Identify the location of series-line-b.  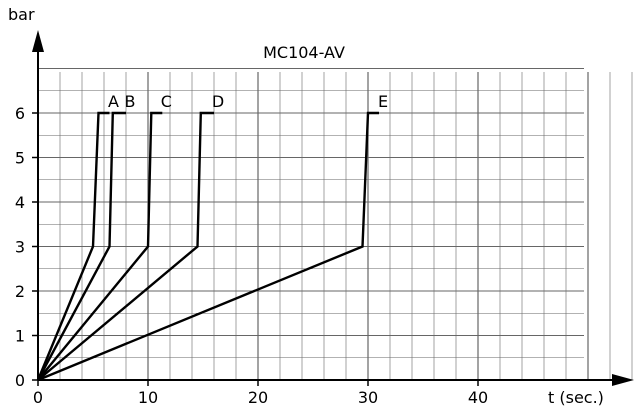
(81, 246).